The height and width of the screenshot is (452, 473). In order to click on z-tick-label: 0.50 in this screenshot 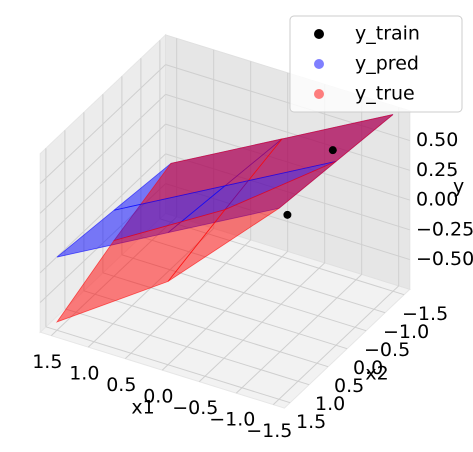, I will do `click(437, 140)`.